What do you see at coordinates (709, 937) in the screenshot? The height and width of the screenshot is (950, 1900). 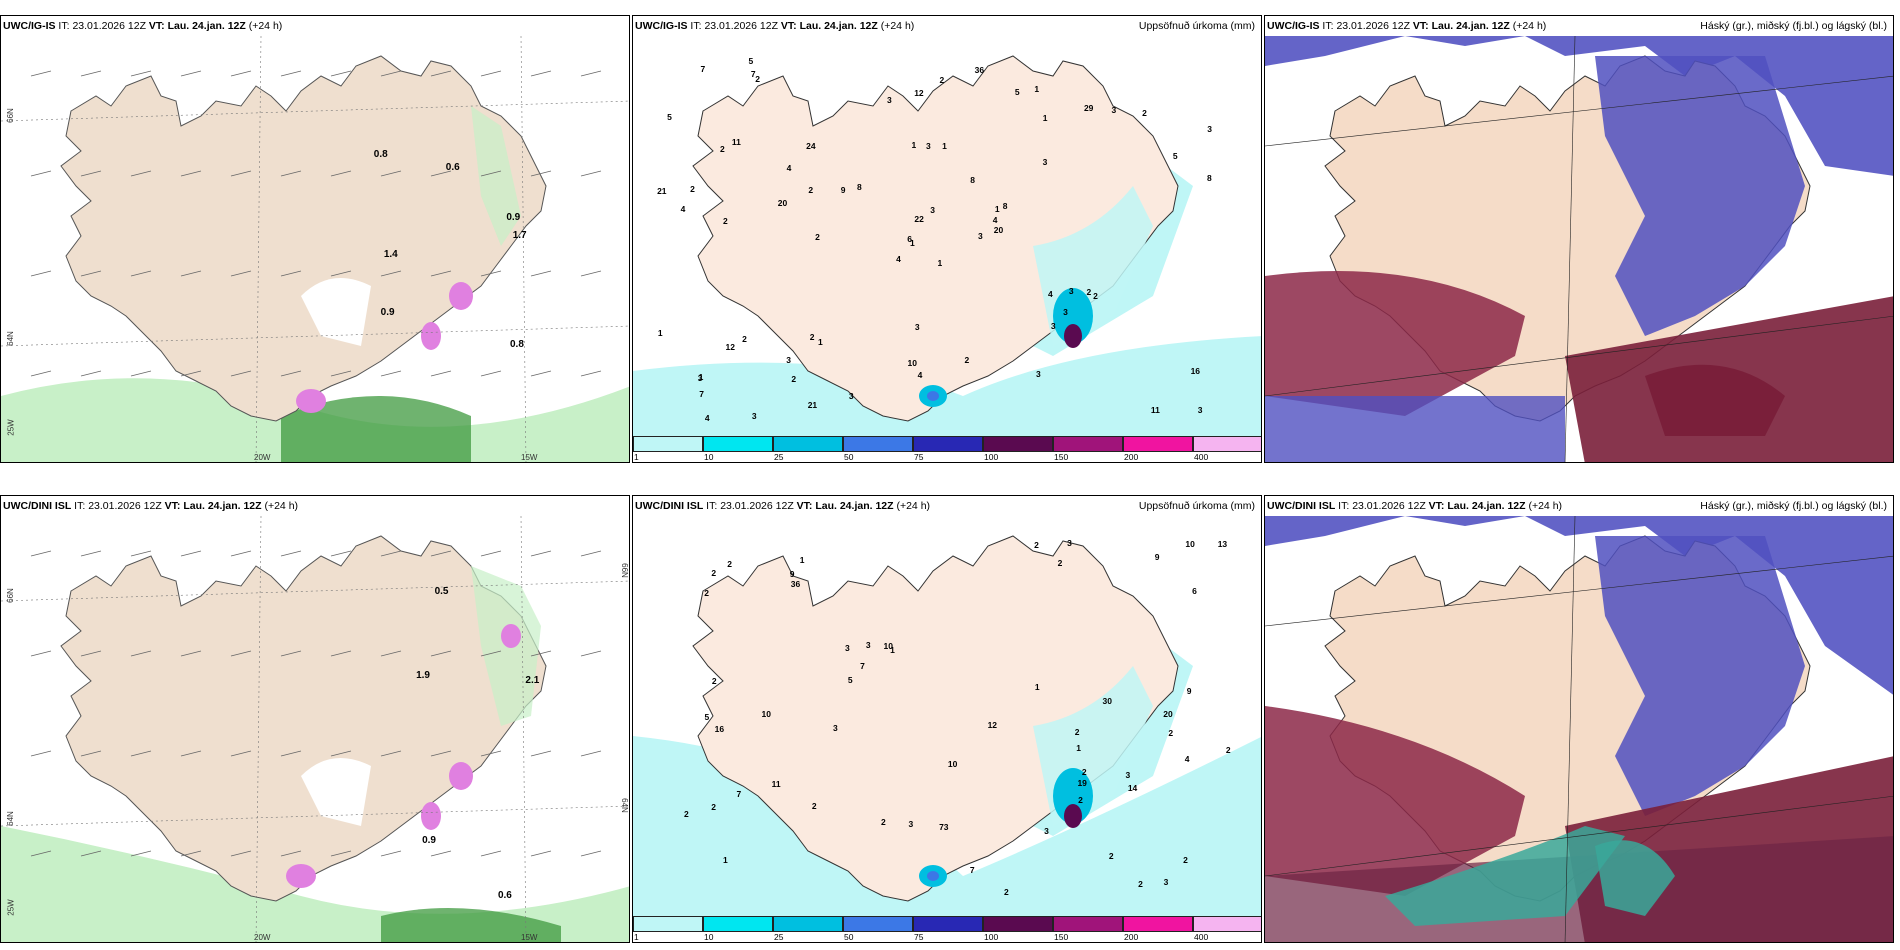 I see `colorbar-tick: 10` at bounding box center [709, 937].